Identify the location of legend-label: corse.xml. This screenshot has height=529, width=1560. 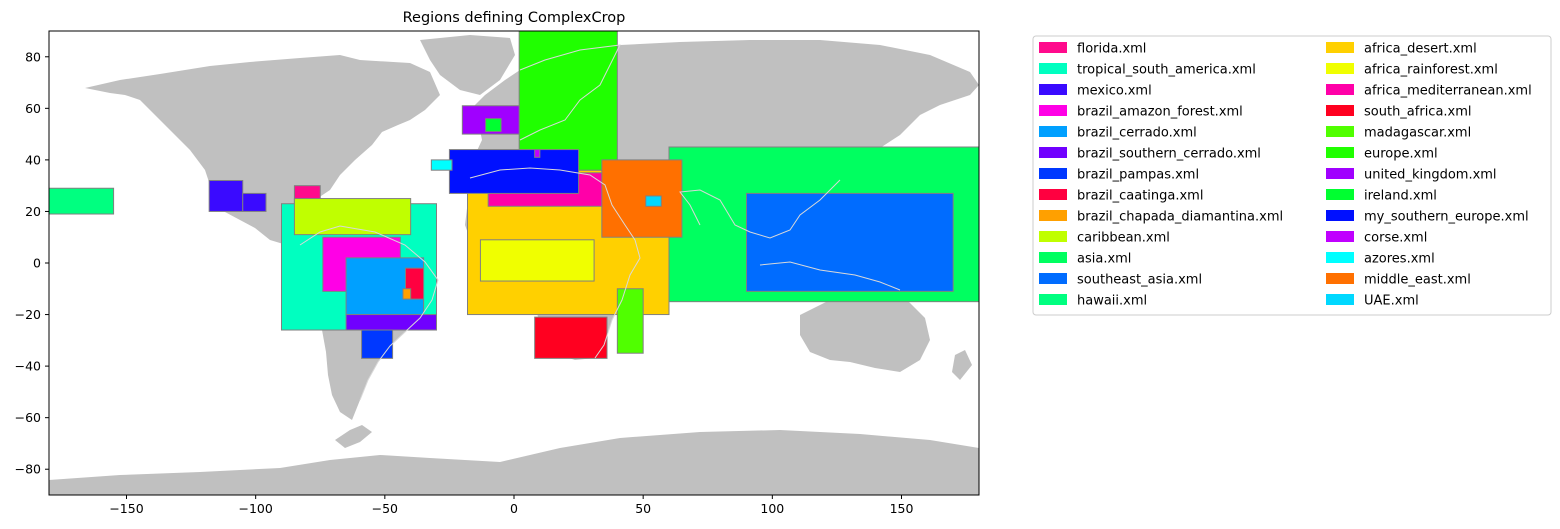
(1395, 238).